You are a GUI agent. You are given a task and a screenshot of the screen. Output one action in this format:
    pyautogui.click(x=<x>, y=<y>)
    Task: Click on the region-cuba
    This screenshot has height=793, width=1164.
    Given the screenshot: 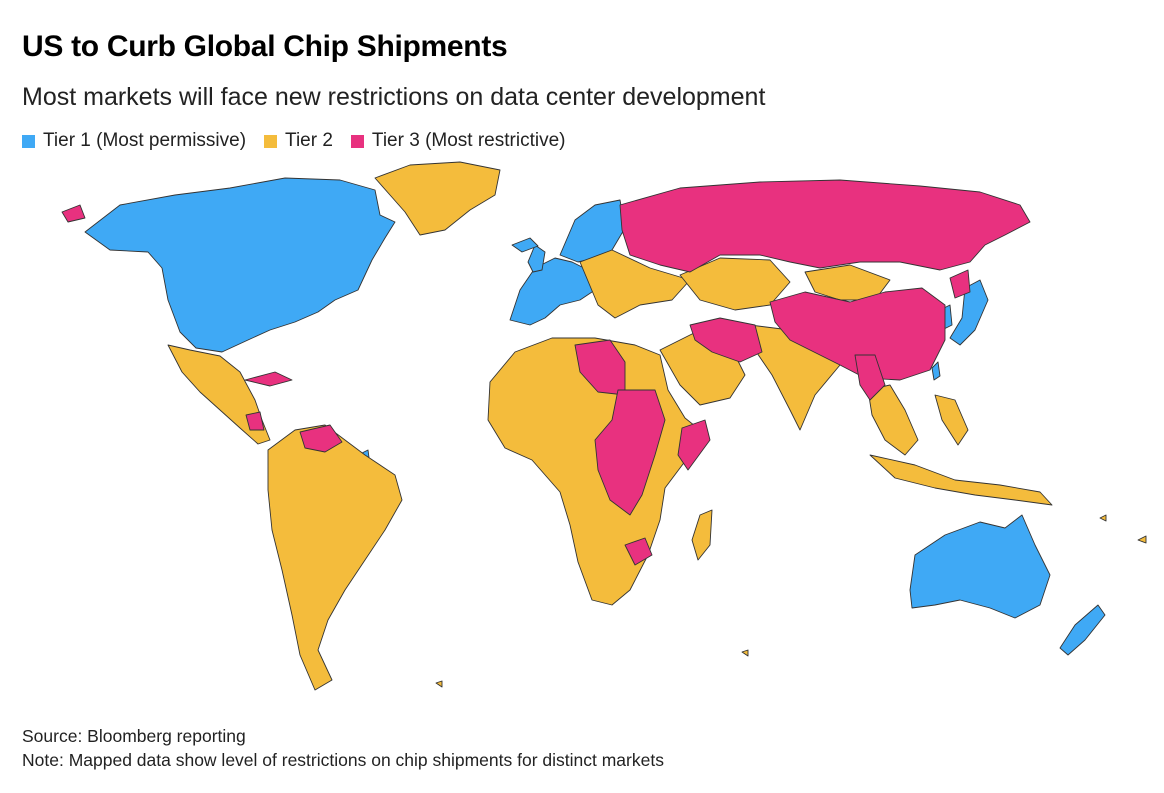 What is the action you would take?
    pyautogui.click(x=268, y=379)
    